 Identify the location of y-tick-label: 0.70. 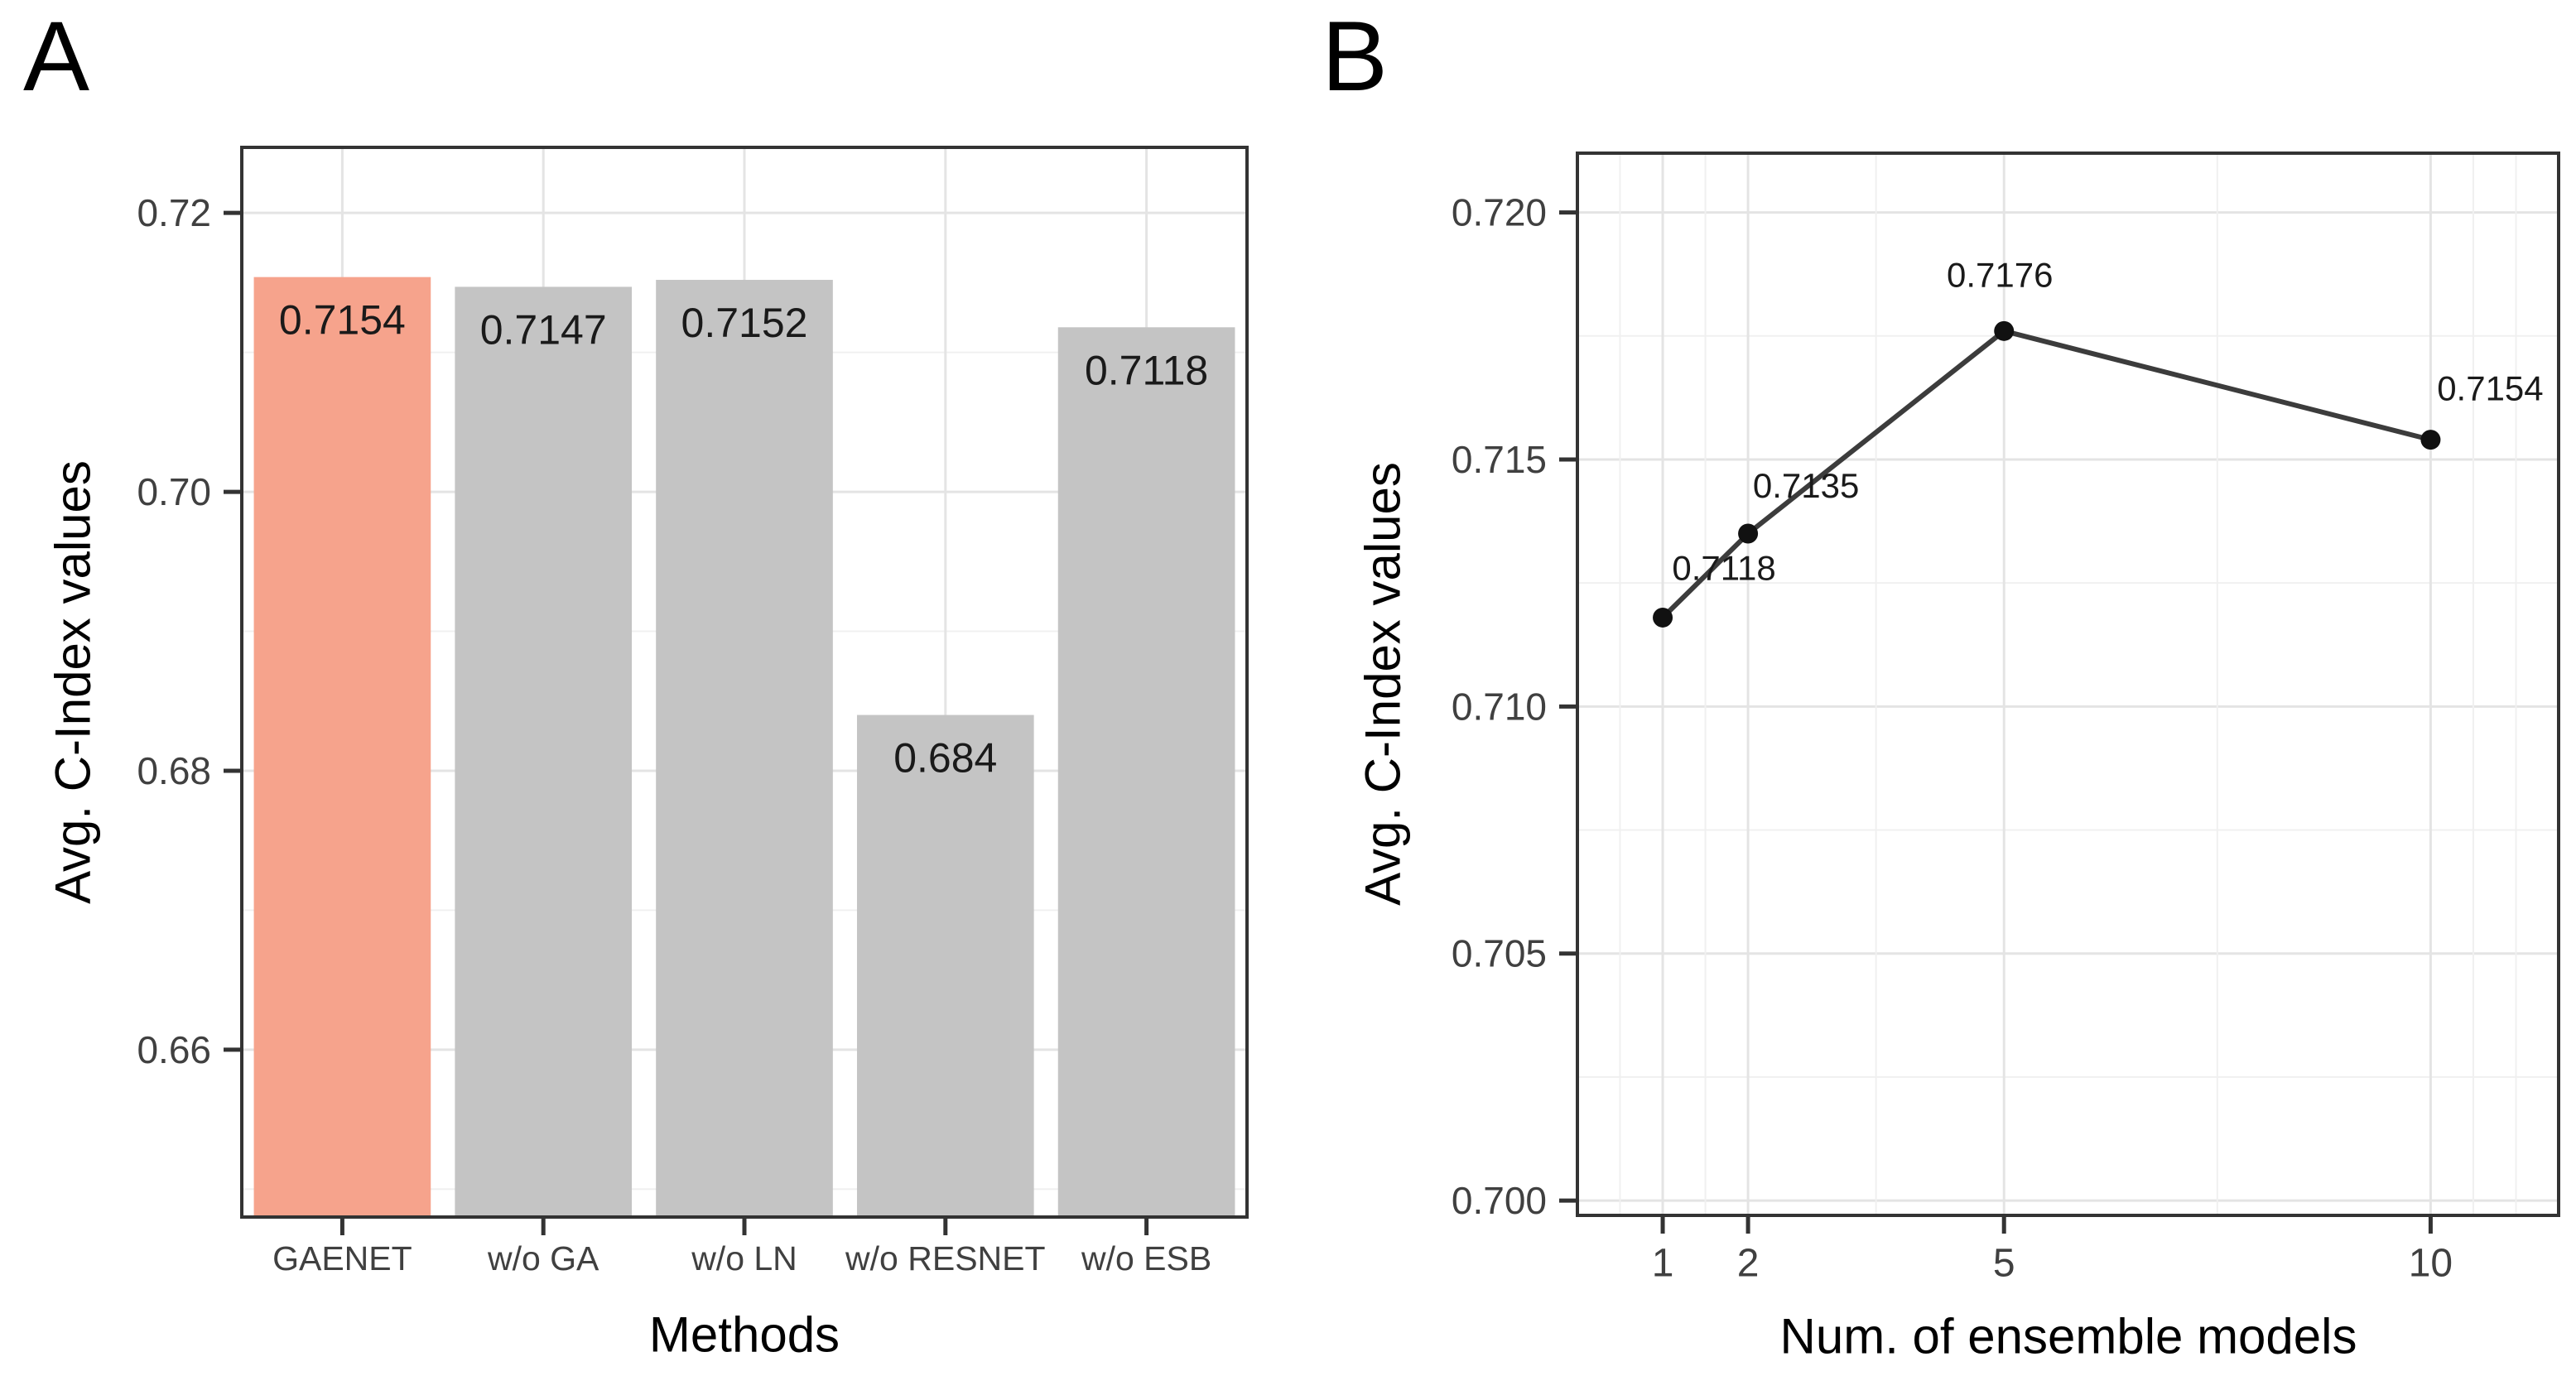
(174, 491).